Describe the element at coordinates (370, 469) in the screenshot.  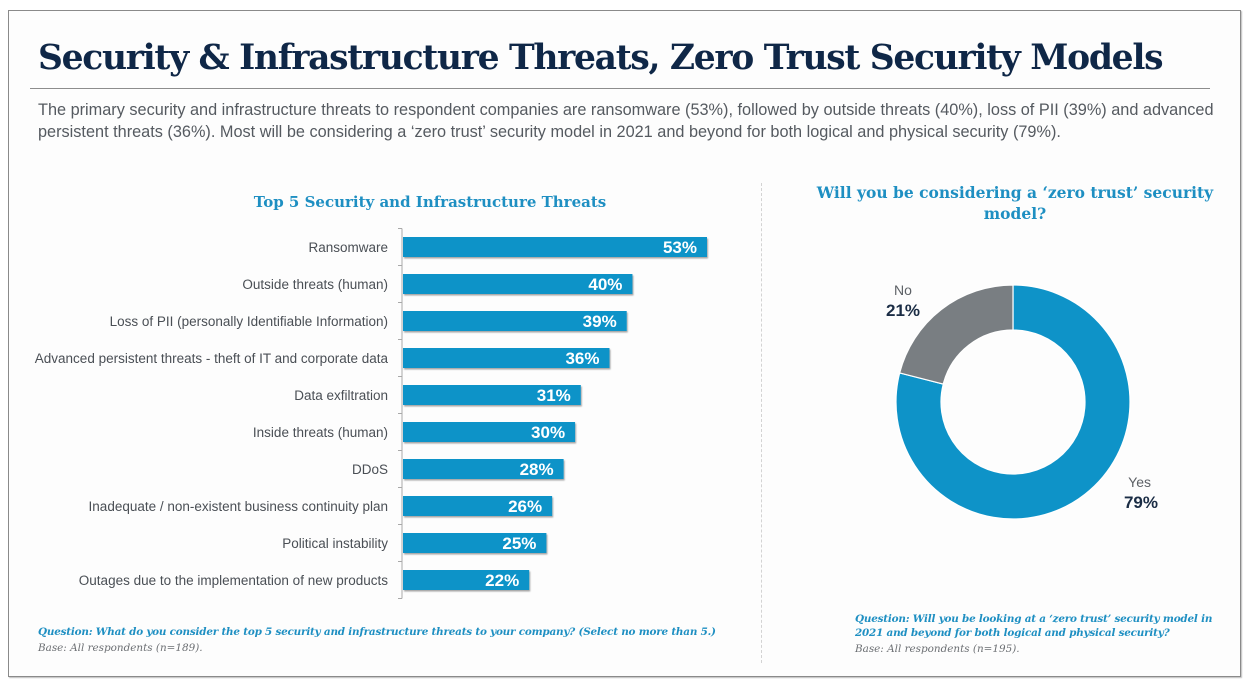
I see `category-label: DDoS` at that location.